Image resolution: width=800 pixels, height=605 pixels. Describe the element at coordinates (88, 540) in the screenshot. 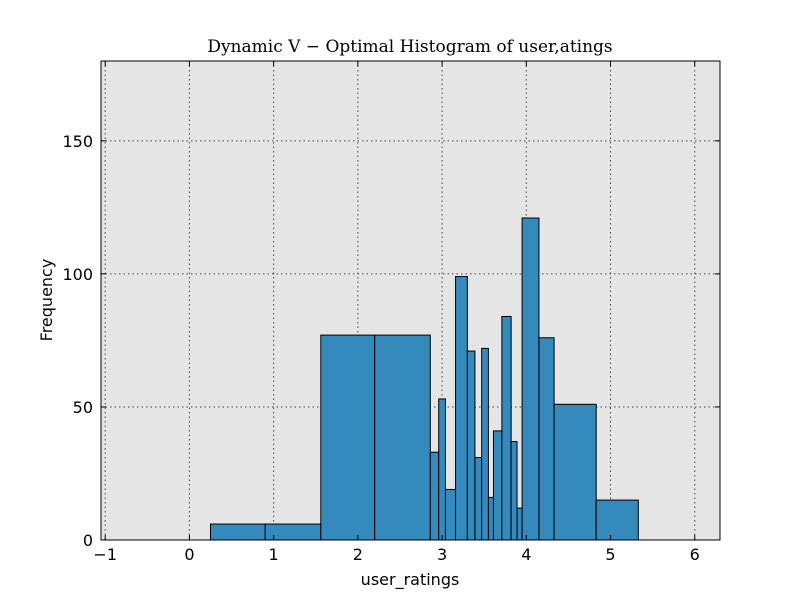

I see `y-tick-label: 0` at that location.